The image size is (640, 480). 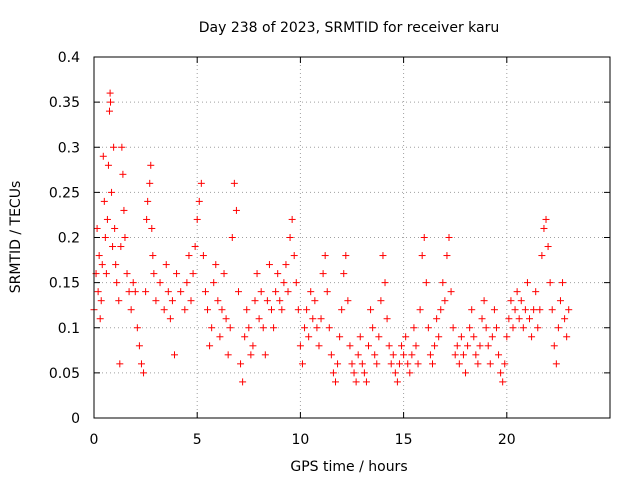 I want to click on y-tick-label: 0.35, so click(x=64, y=103).